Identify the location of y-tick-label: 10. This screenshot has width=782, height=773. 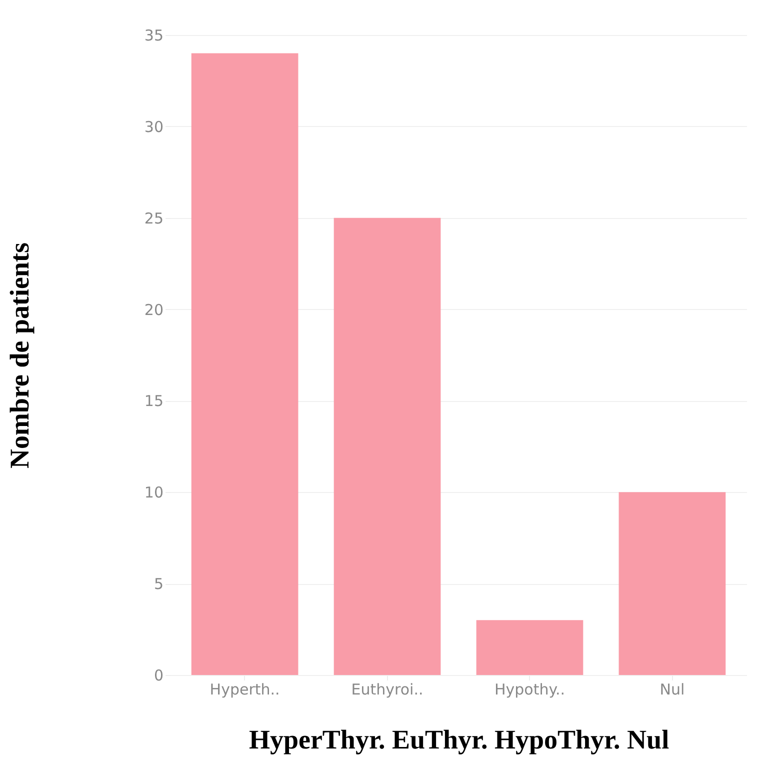
(154, 493).